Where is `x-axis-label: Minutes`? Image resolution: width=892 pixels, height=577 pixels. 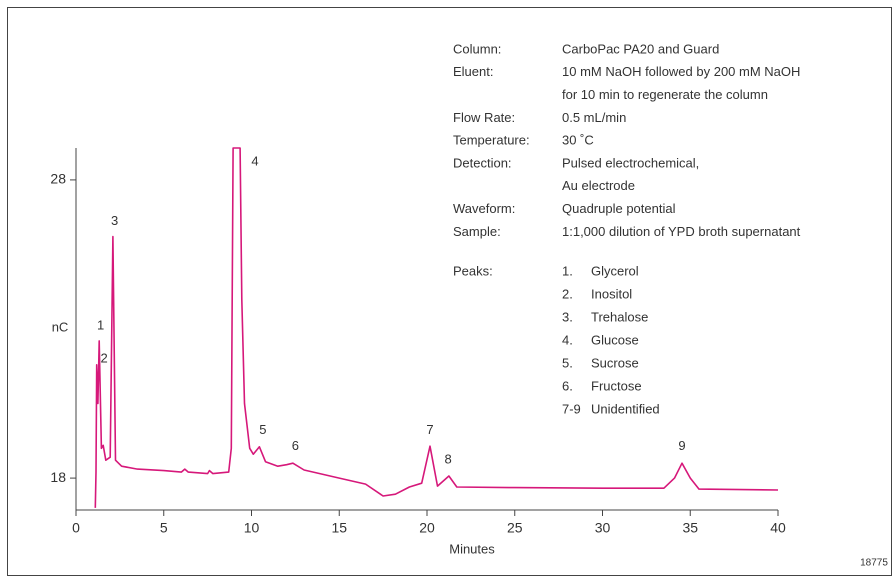 x-axis-label: Minutes is located at coordinates (472, 548).